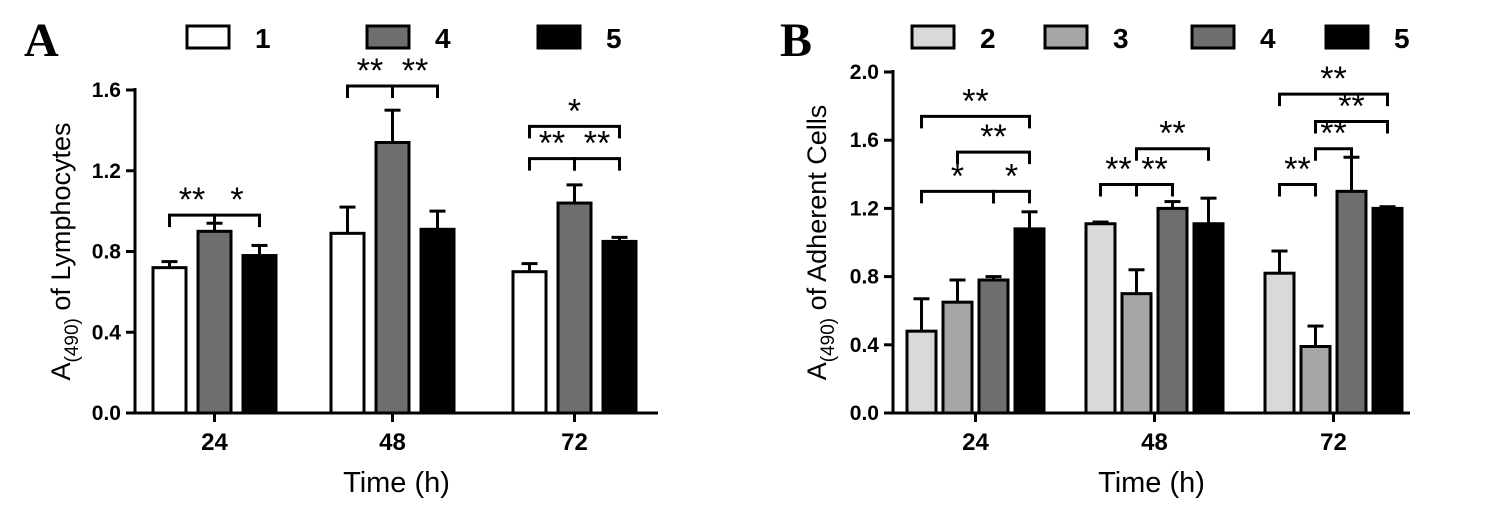 The height and width of the screenshot is (519, 1511). Describe the element at coordinates (796, 40) in the screenshot. I see `panel-letter-b: B` at that location.